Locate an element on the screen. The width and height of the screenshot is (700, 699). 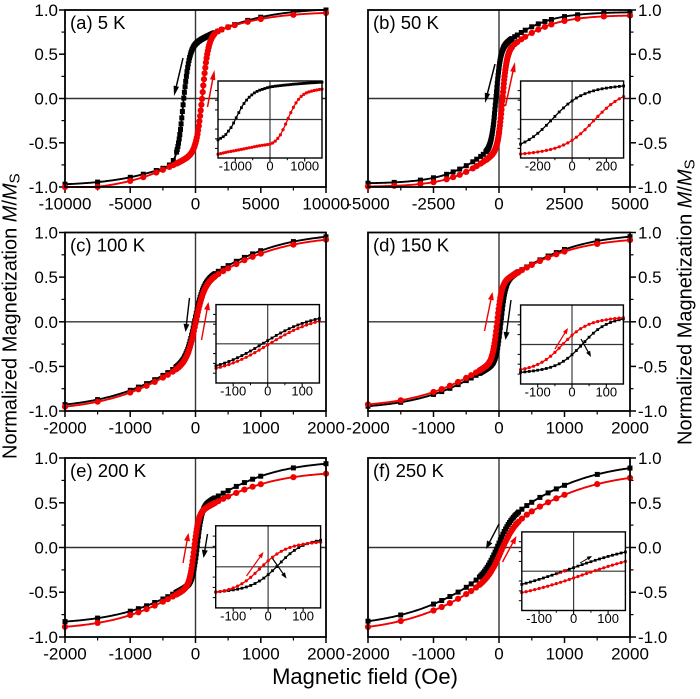
svg-text: (c) 100 K is located at coordinates (108, 245).